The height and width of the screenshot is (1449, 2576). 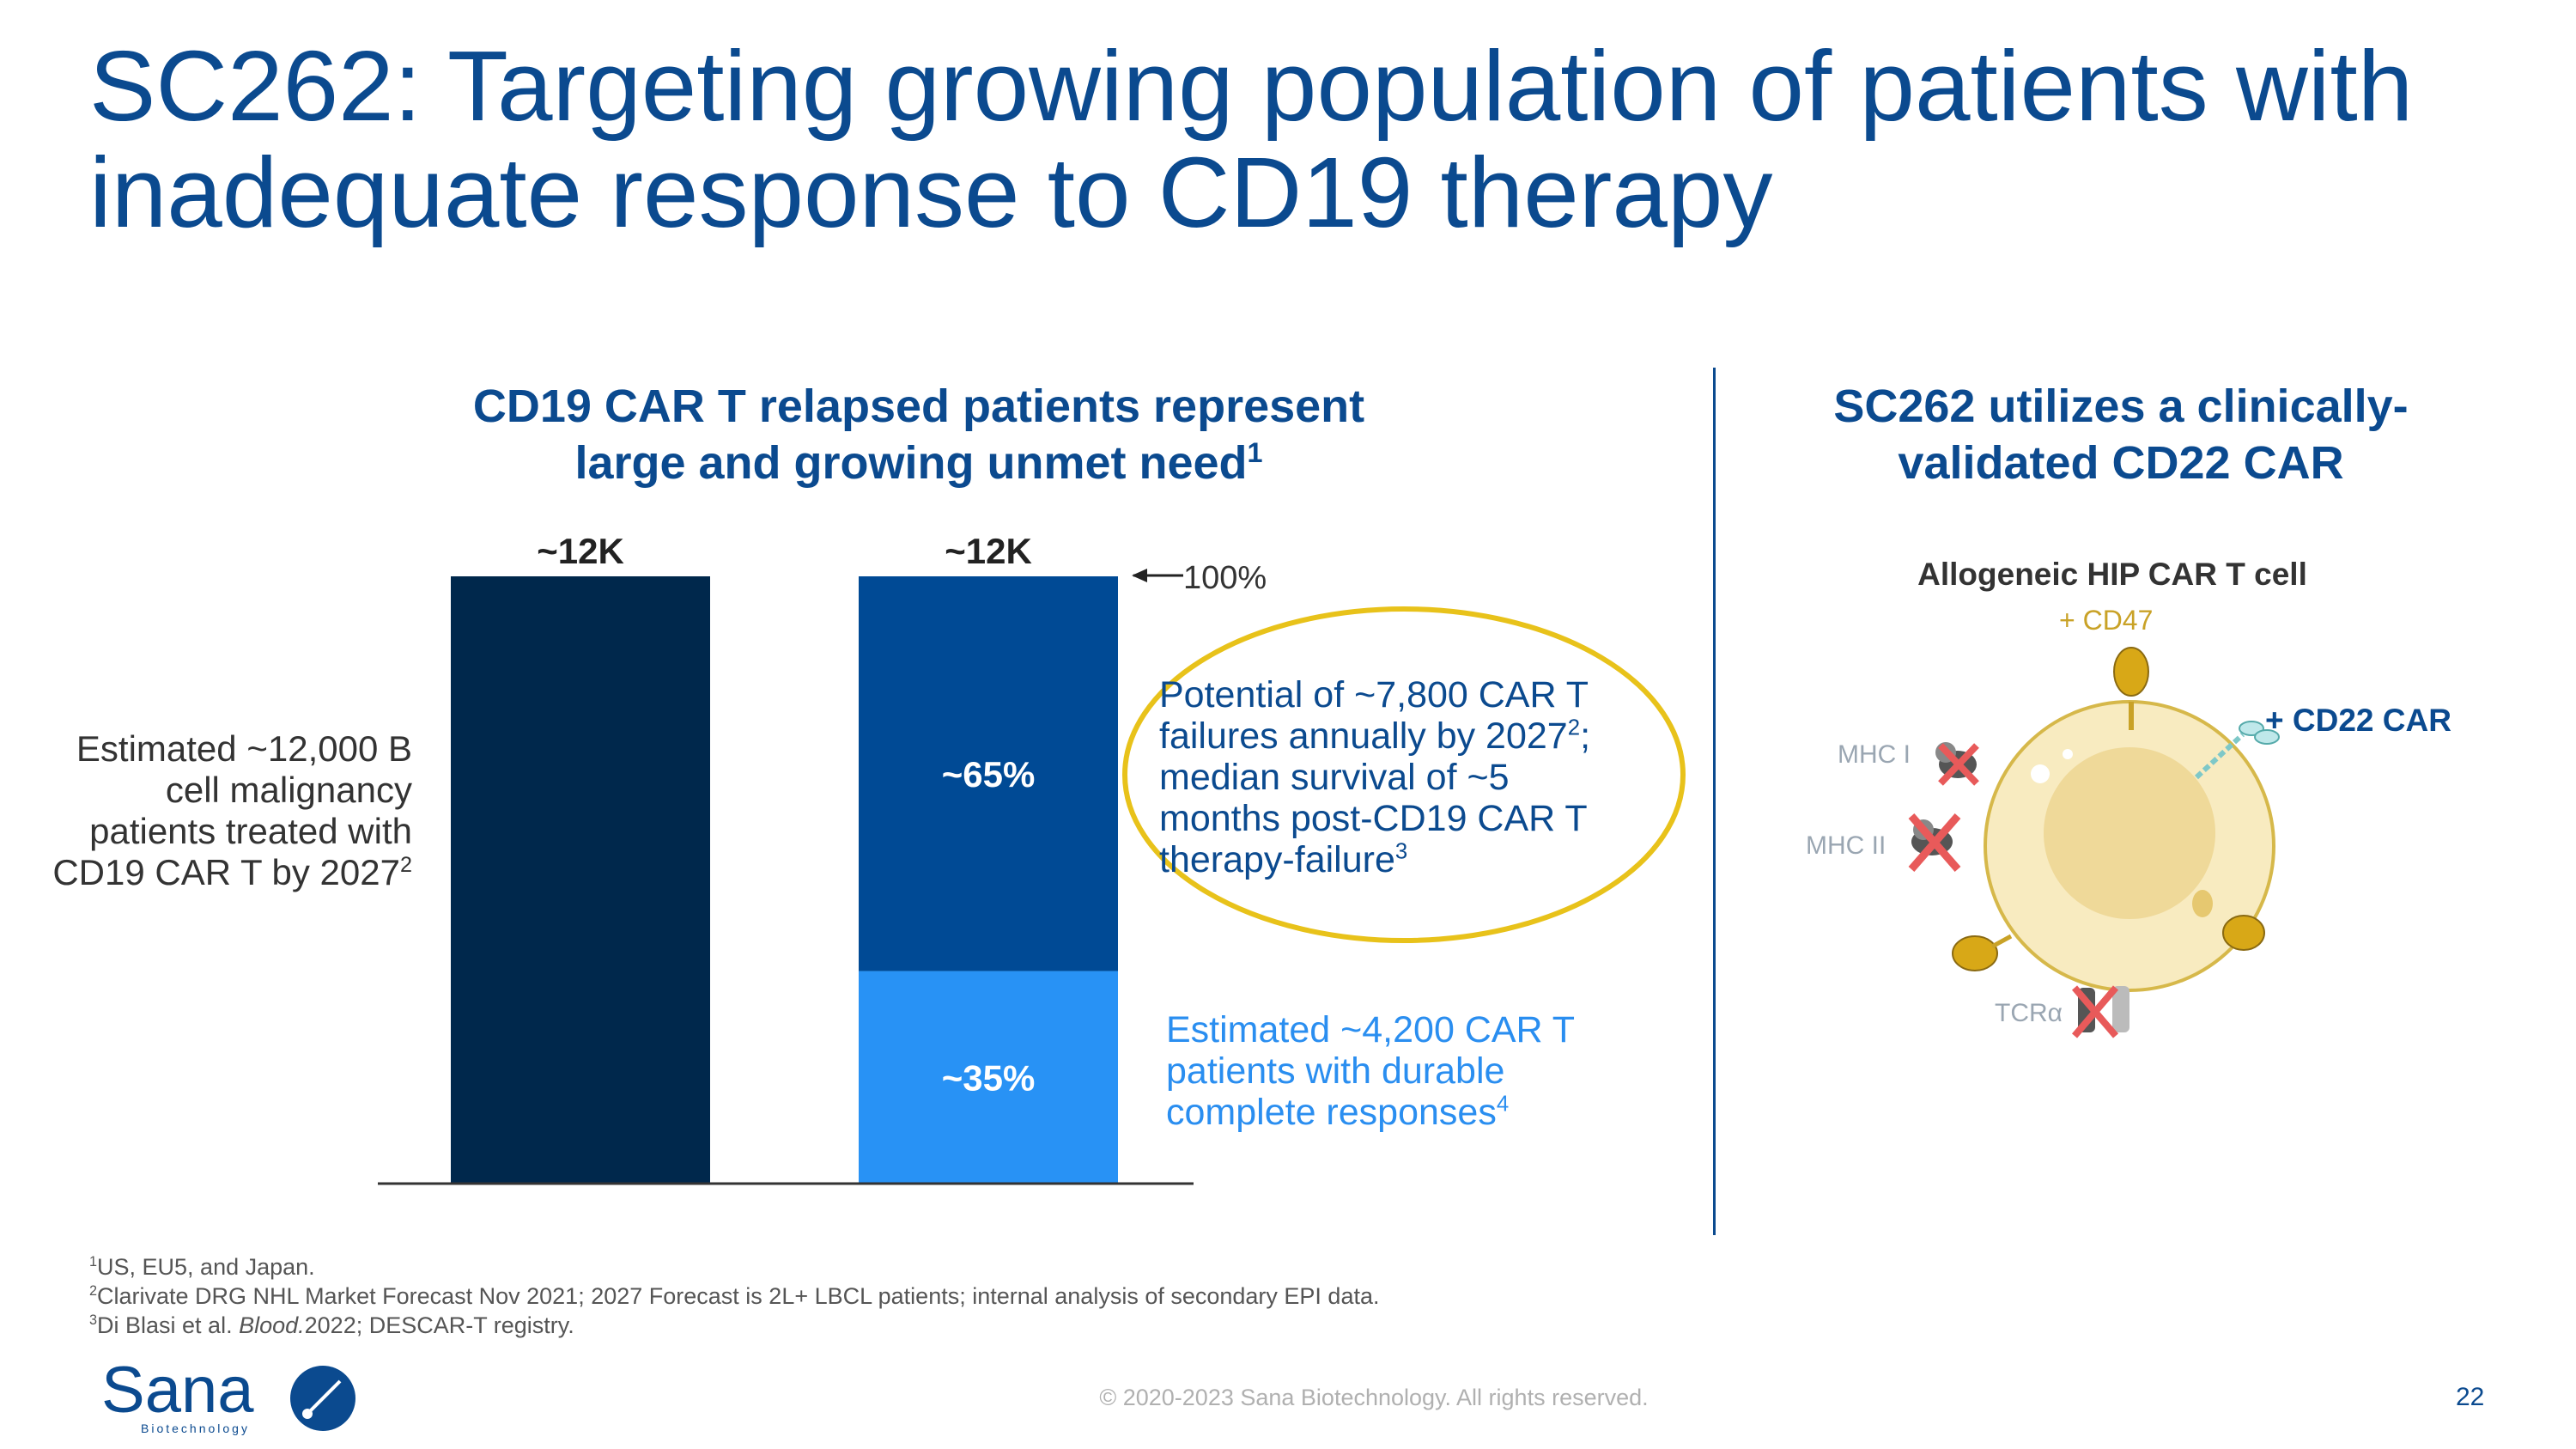 I want to click on right-heading-line2: validated CD22 CAR, so click(x=2121, y=463).